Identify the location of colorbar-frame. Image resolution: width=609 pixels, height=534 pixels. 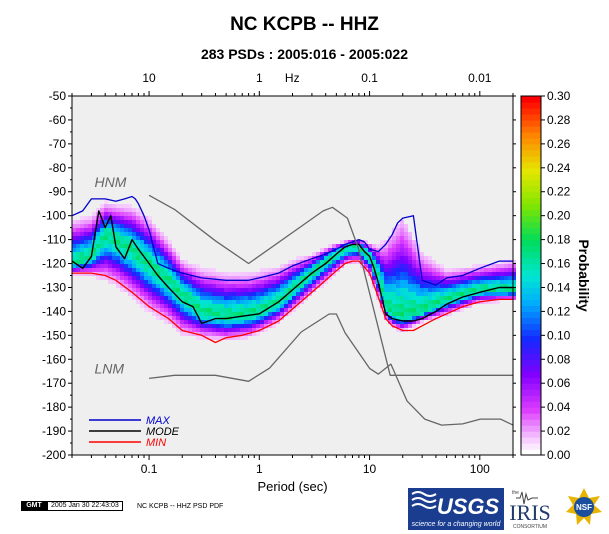
(531, 275).